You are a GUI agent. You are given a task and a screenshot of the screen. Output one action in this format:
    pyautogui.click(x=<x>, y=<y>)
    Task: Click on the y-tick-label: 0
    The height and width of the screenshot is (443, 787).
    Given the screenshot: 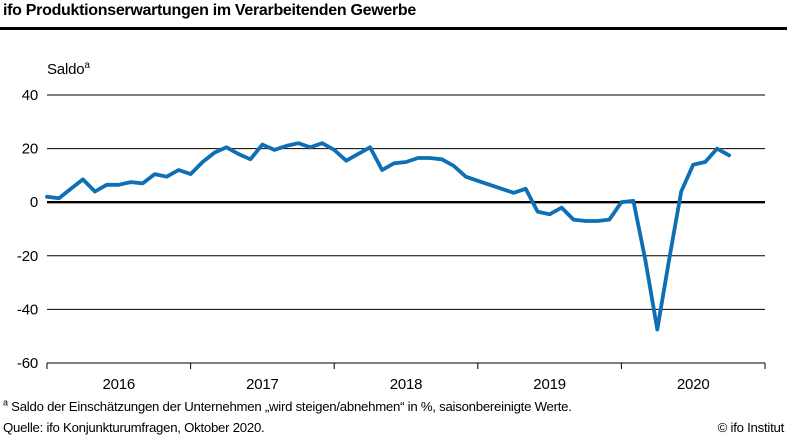 What is the action you would take?
    pyautogui.click(x=34, y=202)
    